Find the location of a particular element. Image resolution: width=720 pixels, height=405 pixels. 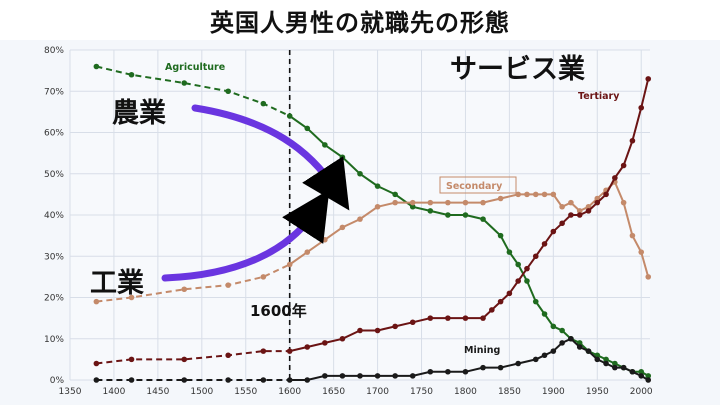

y-tick-label: 20% is located at coordinates (54, 299).